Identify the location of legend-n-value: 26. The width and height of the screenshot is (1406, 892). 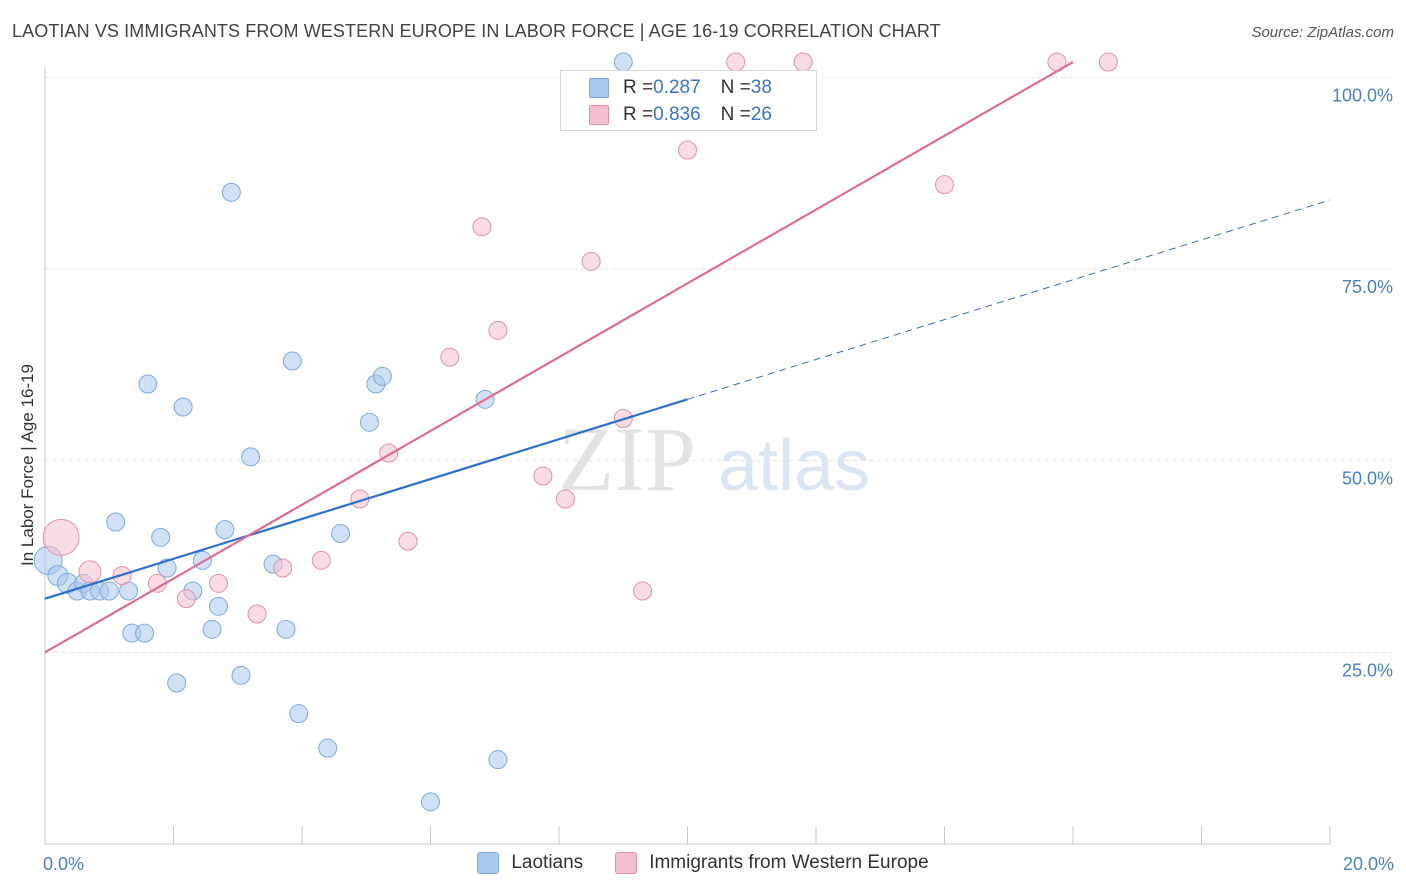
(761, 114).